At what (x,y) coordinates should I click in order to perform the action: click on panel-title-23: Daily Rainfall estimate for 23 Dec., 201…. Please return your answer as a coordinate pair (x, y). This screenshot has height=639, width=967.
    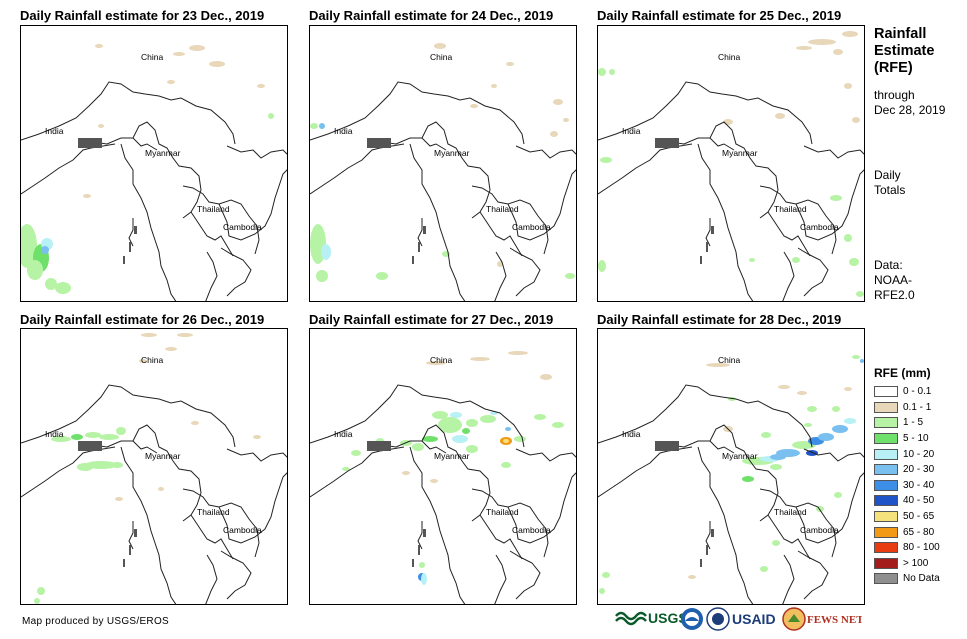
    Looking at the image, I should click on (142, 15).